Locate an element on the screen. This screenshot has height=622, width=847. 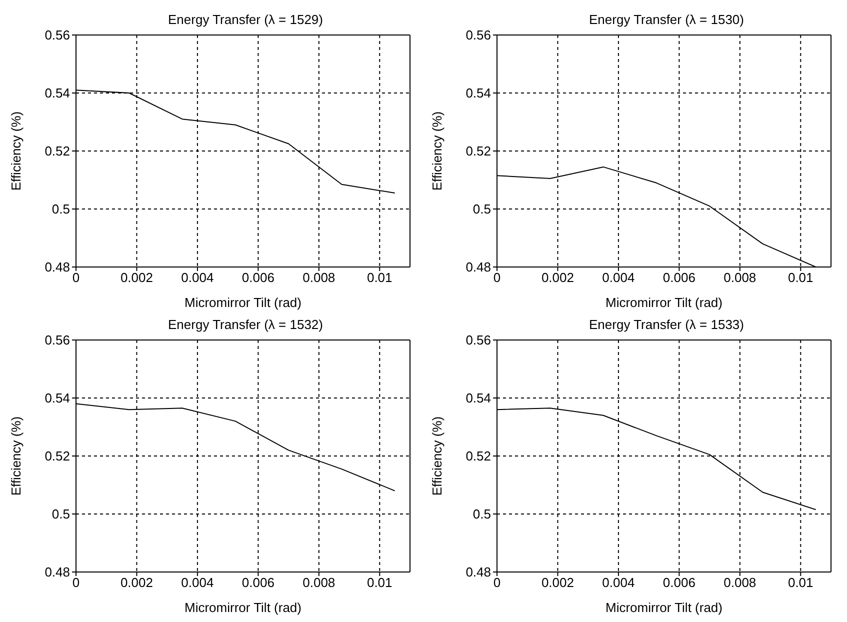
chart-title: Energy Transfer (λ = 1530) is located at coordinates (666, 19).